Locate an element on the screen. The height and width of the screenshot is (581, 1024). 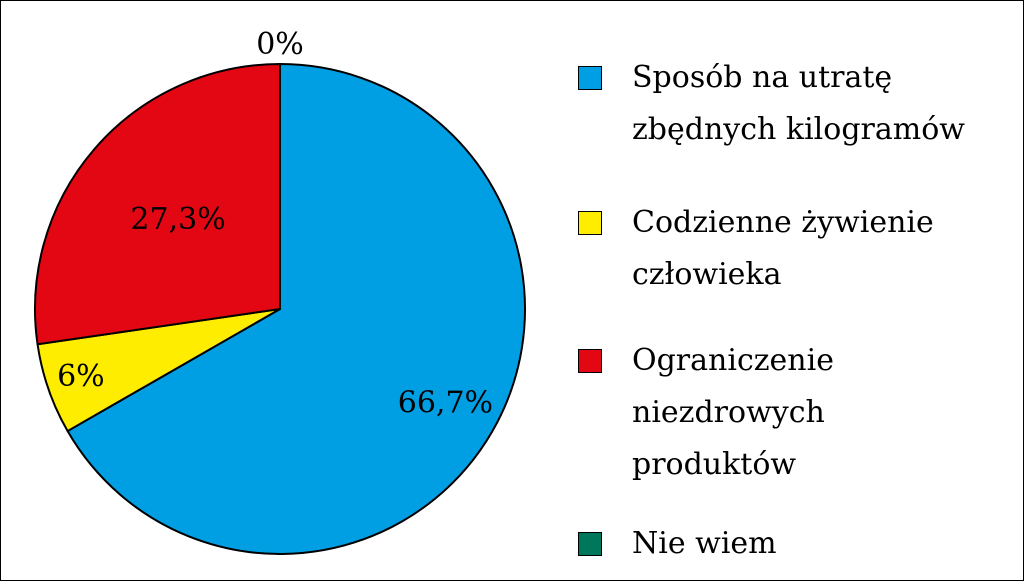
legend-label-line: produktów is located at coordinates (714, 464).